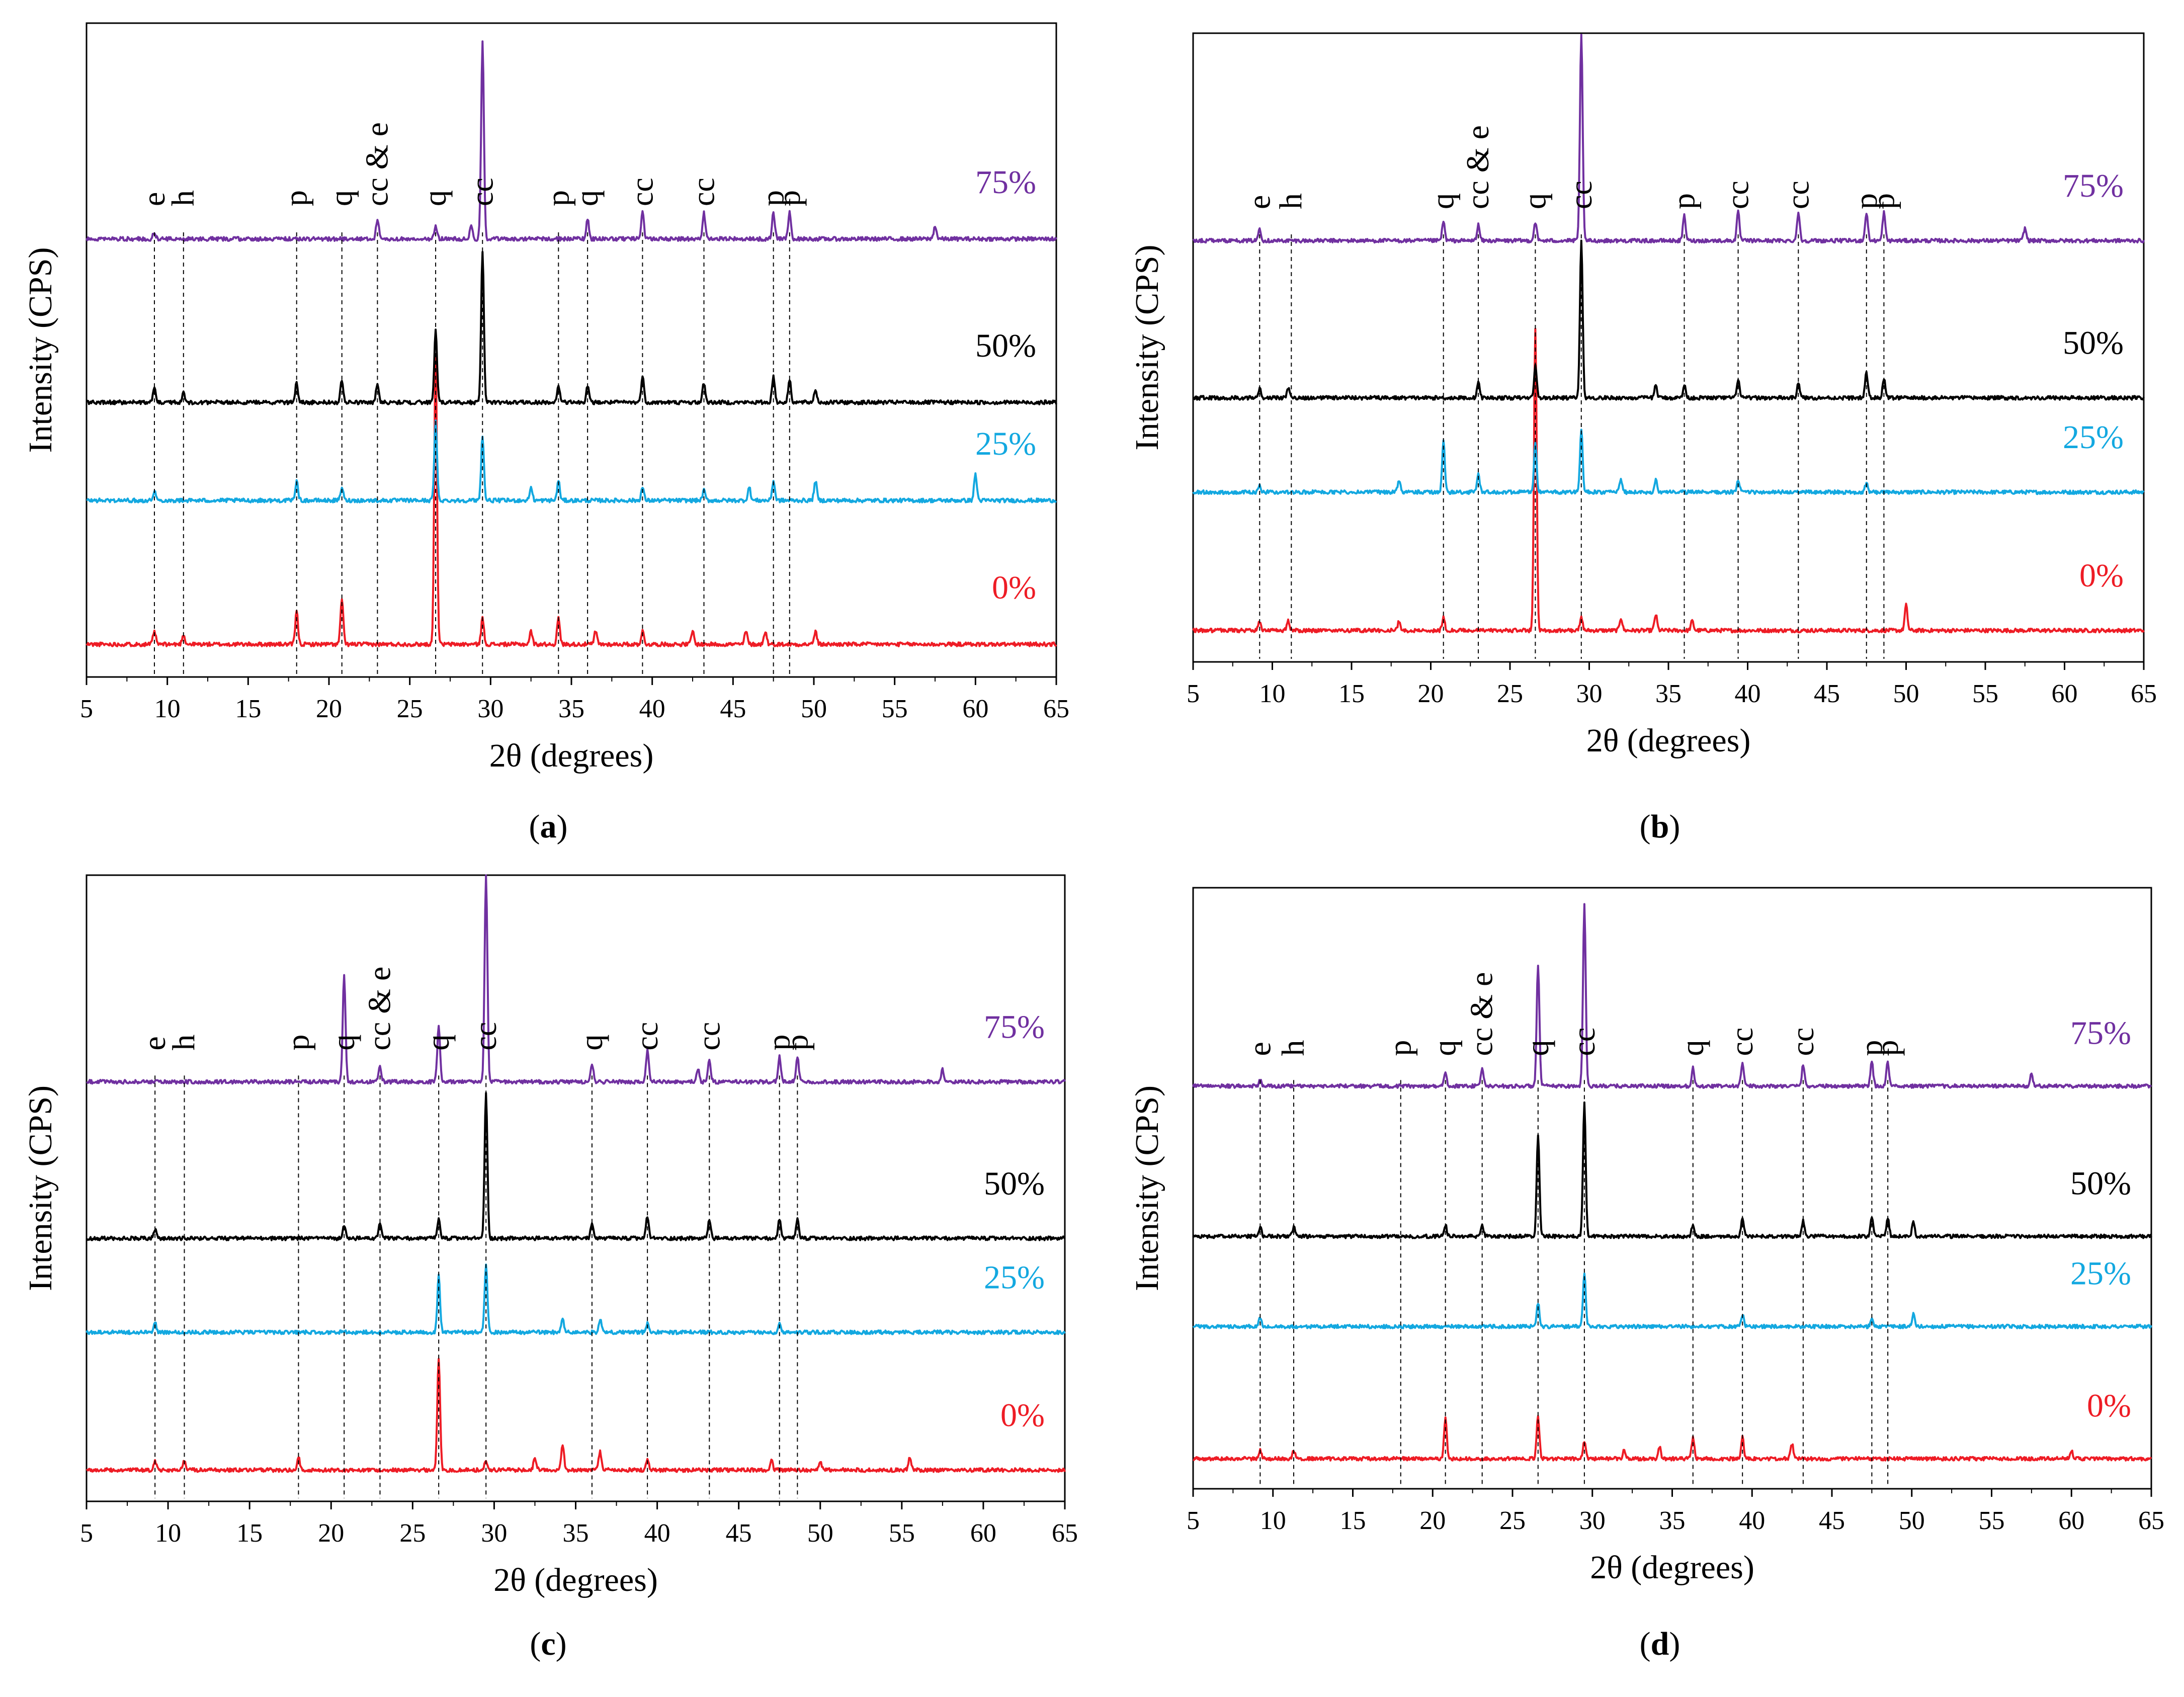 The width and height of the screenshot is (2184, 1697). I want to click on panel-caption: (b), so click(1660, 826).